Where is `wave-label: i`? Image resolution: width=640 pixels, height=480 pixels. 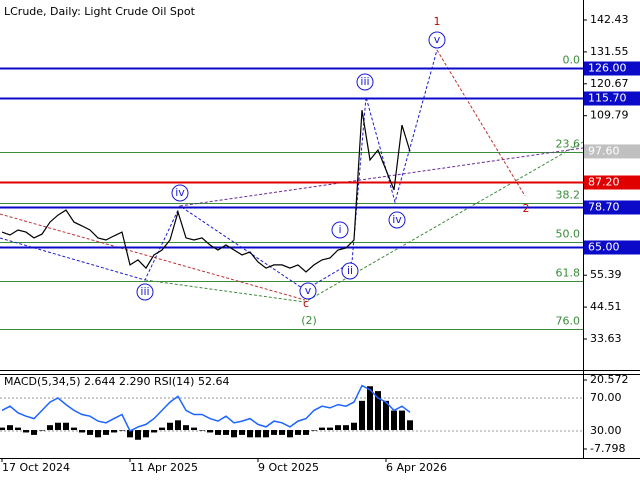
wave-label: i is located at coordinates (339, 229).